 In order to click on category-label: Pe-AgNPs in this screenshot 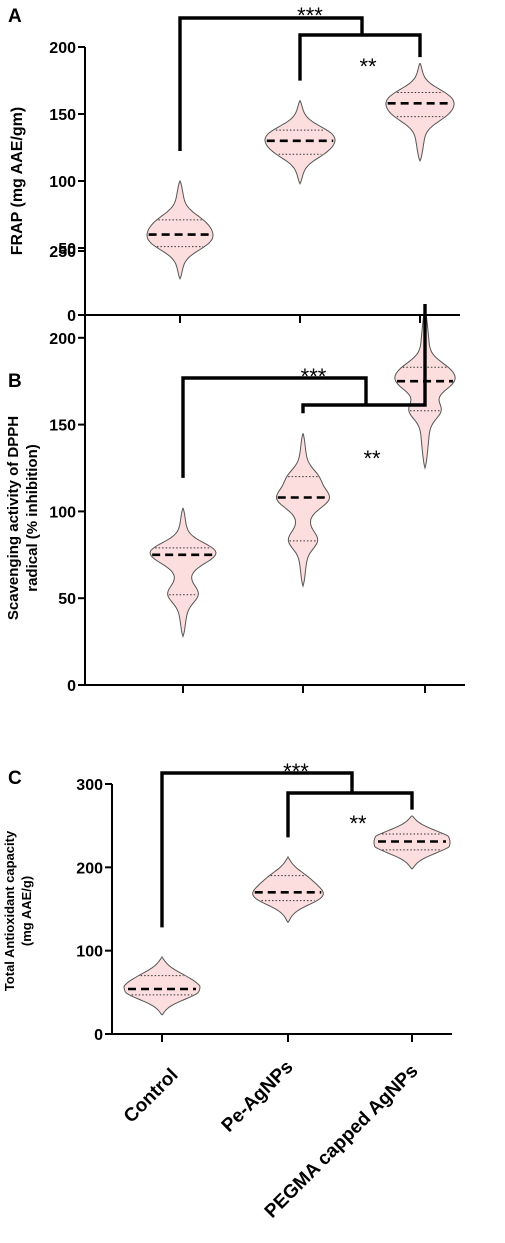, I will do `click(258, 1097)`.